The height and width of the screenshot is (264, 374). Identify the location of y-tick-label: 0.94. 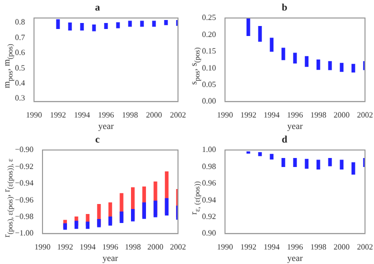
(209, 199).